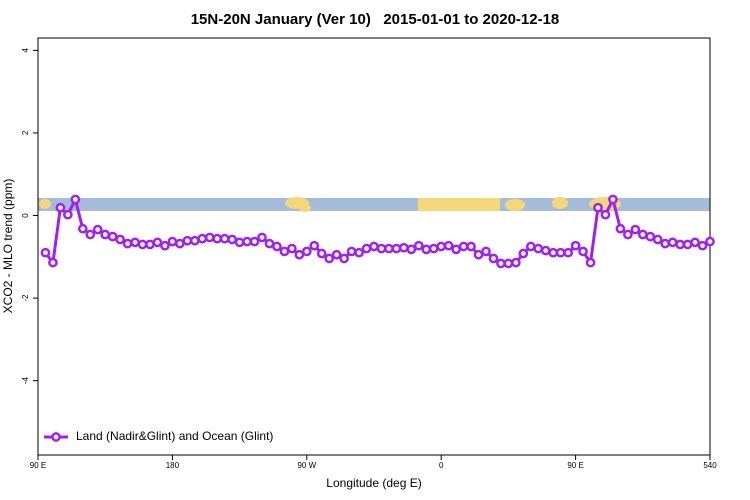  I want to click on x-tick-label: 180, so click(173, 465).